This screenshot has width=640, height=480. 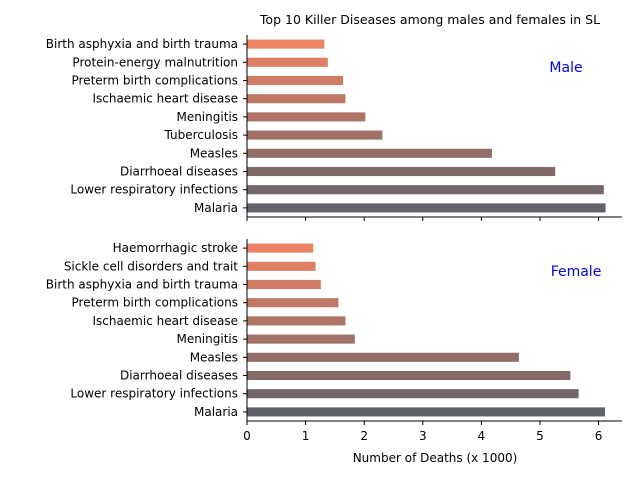 What do you see at coordinates (306, 436) in the screenshot?
I see `x-tick-label: 1` at bounding box center [306, 436].